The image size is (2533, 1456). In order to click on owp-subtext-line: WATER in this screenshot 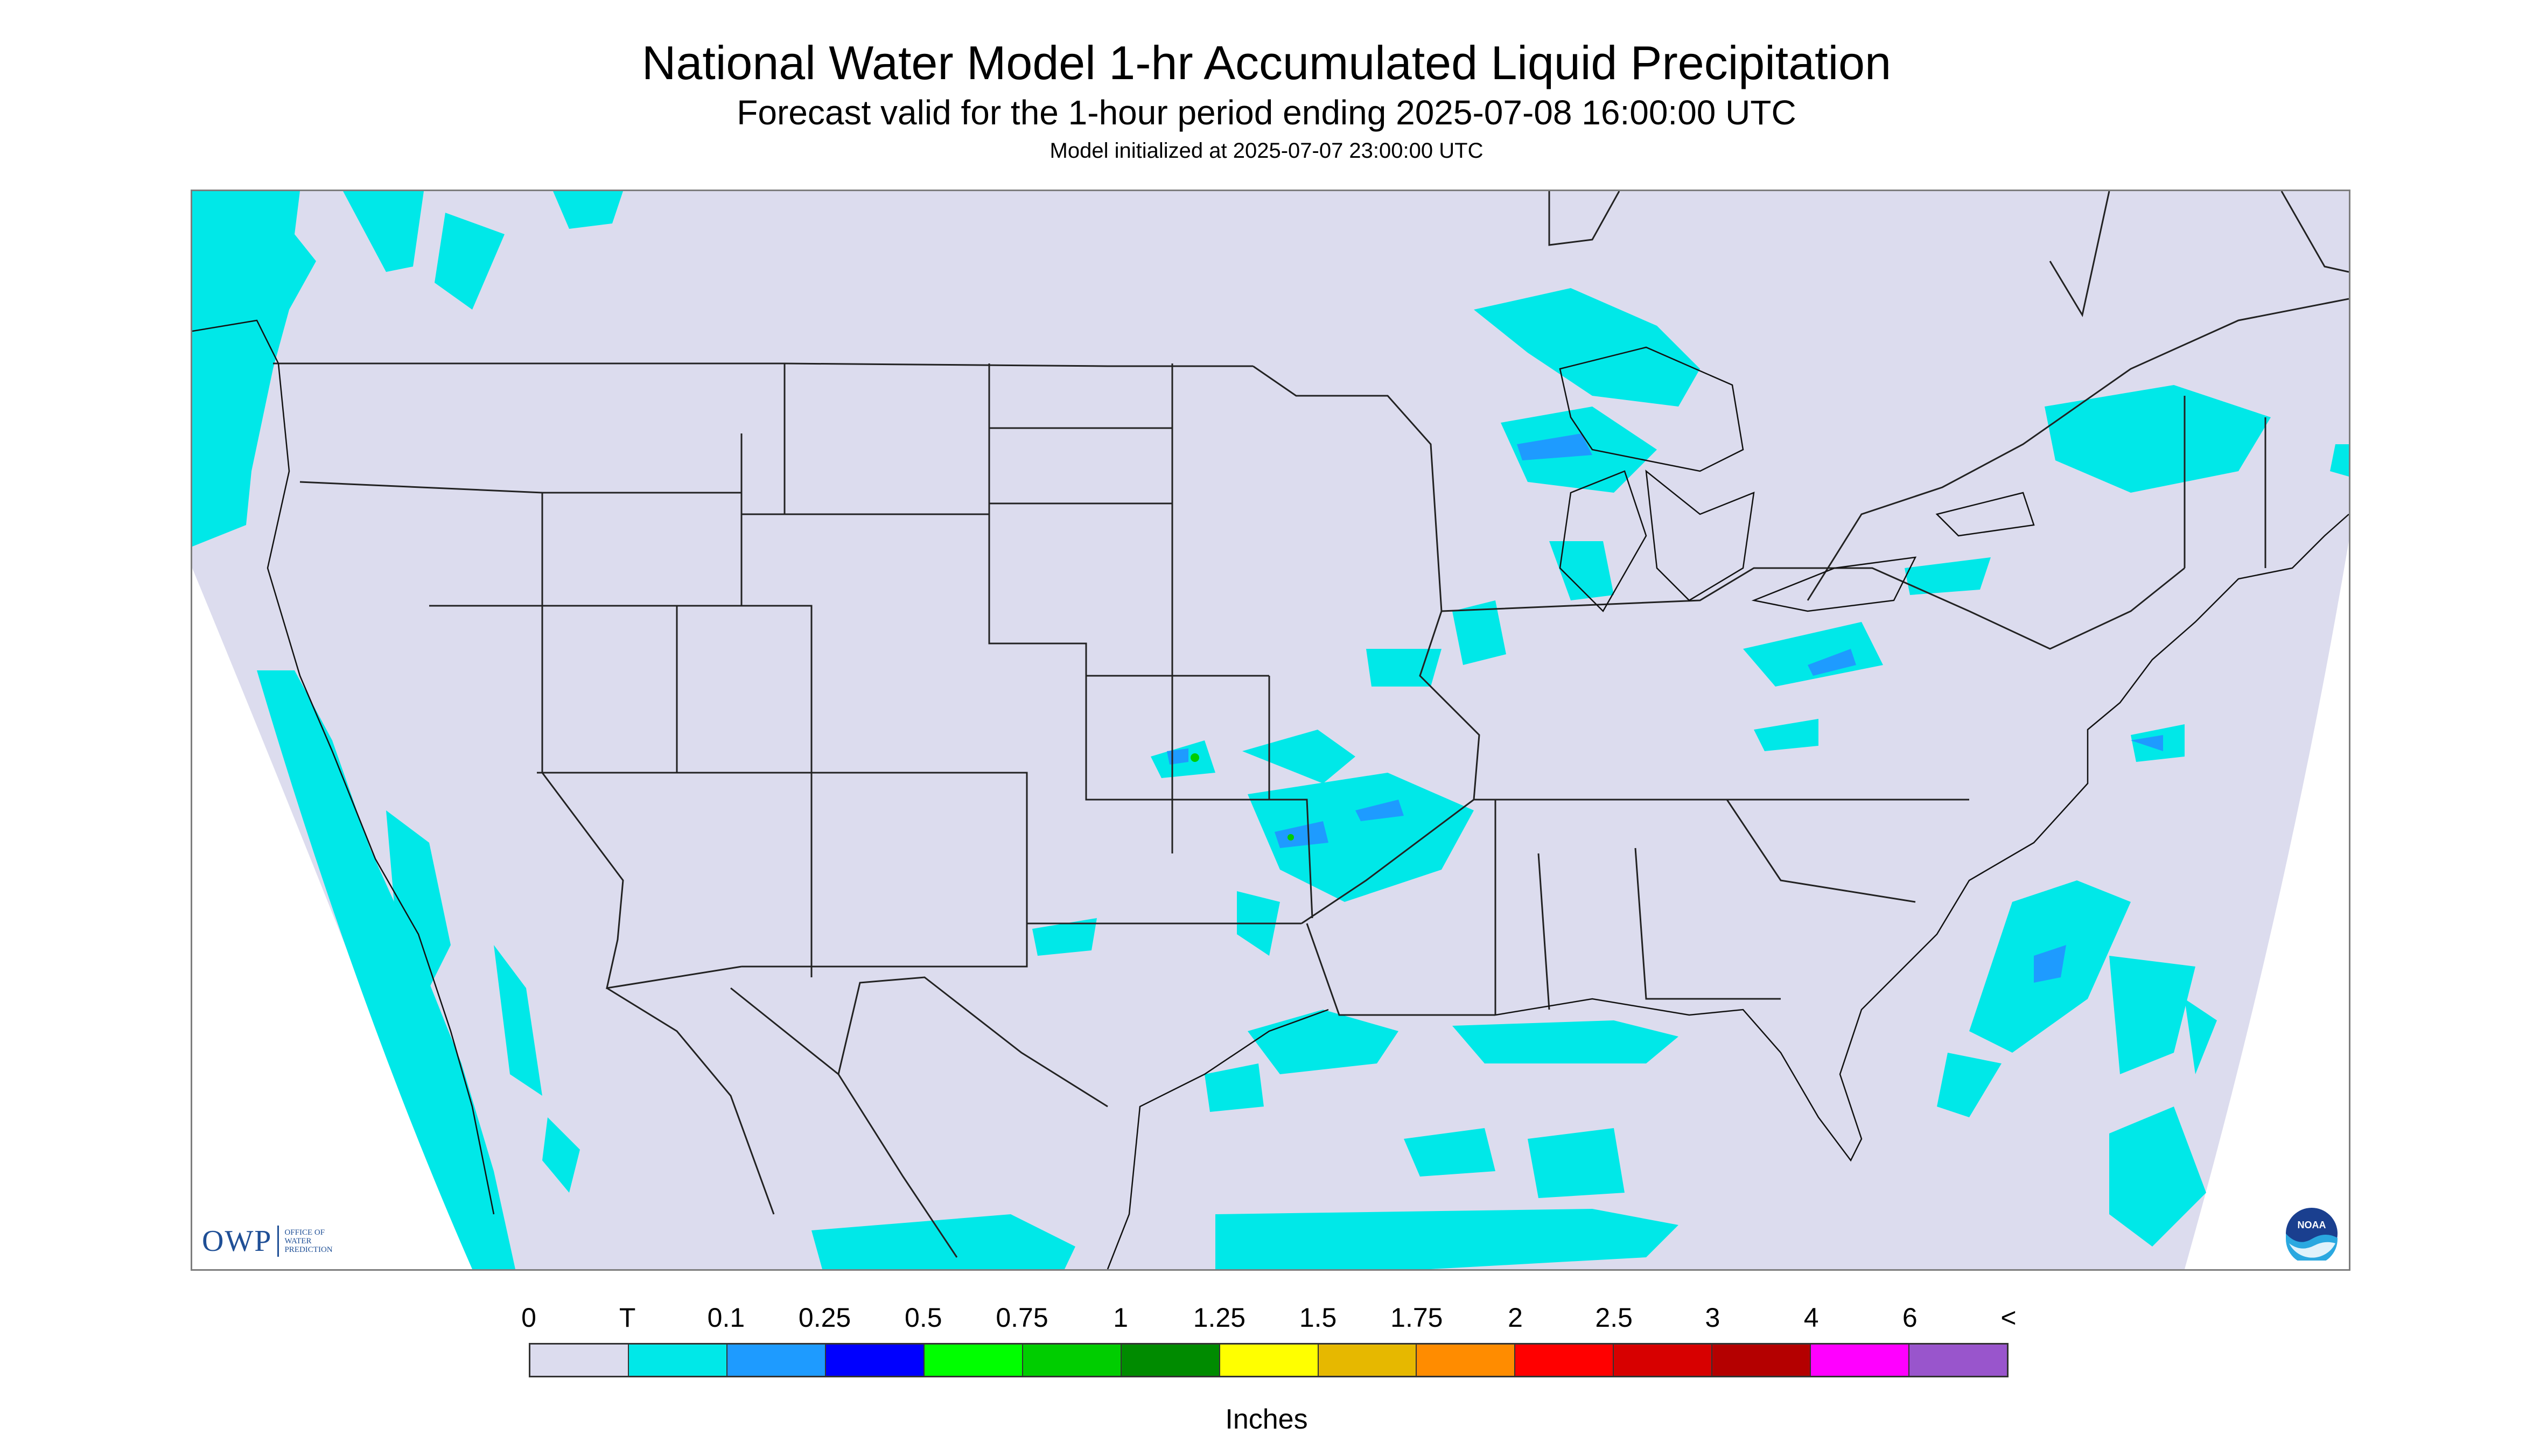, I will do `click(298, 1241)`.